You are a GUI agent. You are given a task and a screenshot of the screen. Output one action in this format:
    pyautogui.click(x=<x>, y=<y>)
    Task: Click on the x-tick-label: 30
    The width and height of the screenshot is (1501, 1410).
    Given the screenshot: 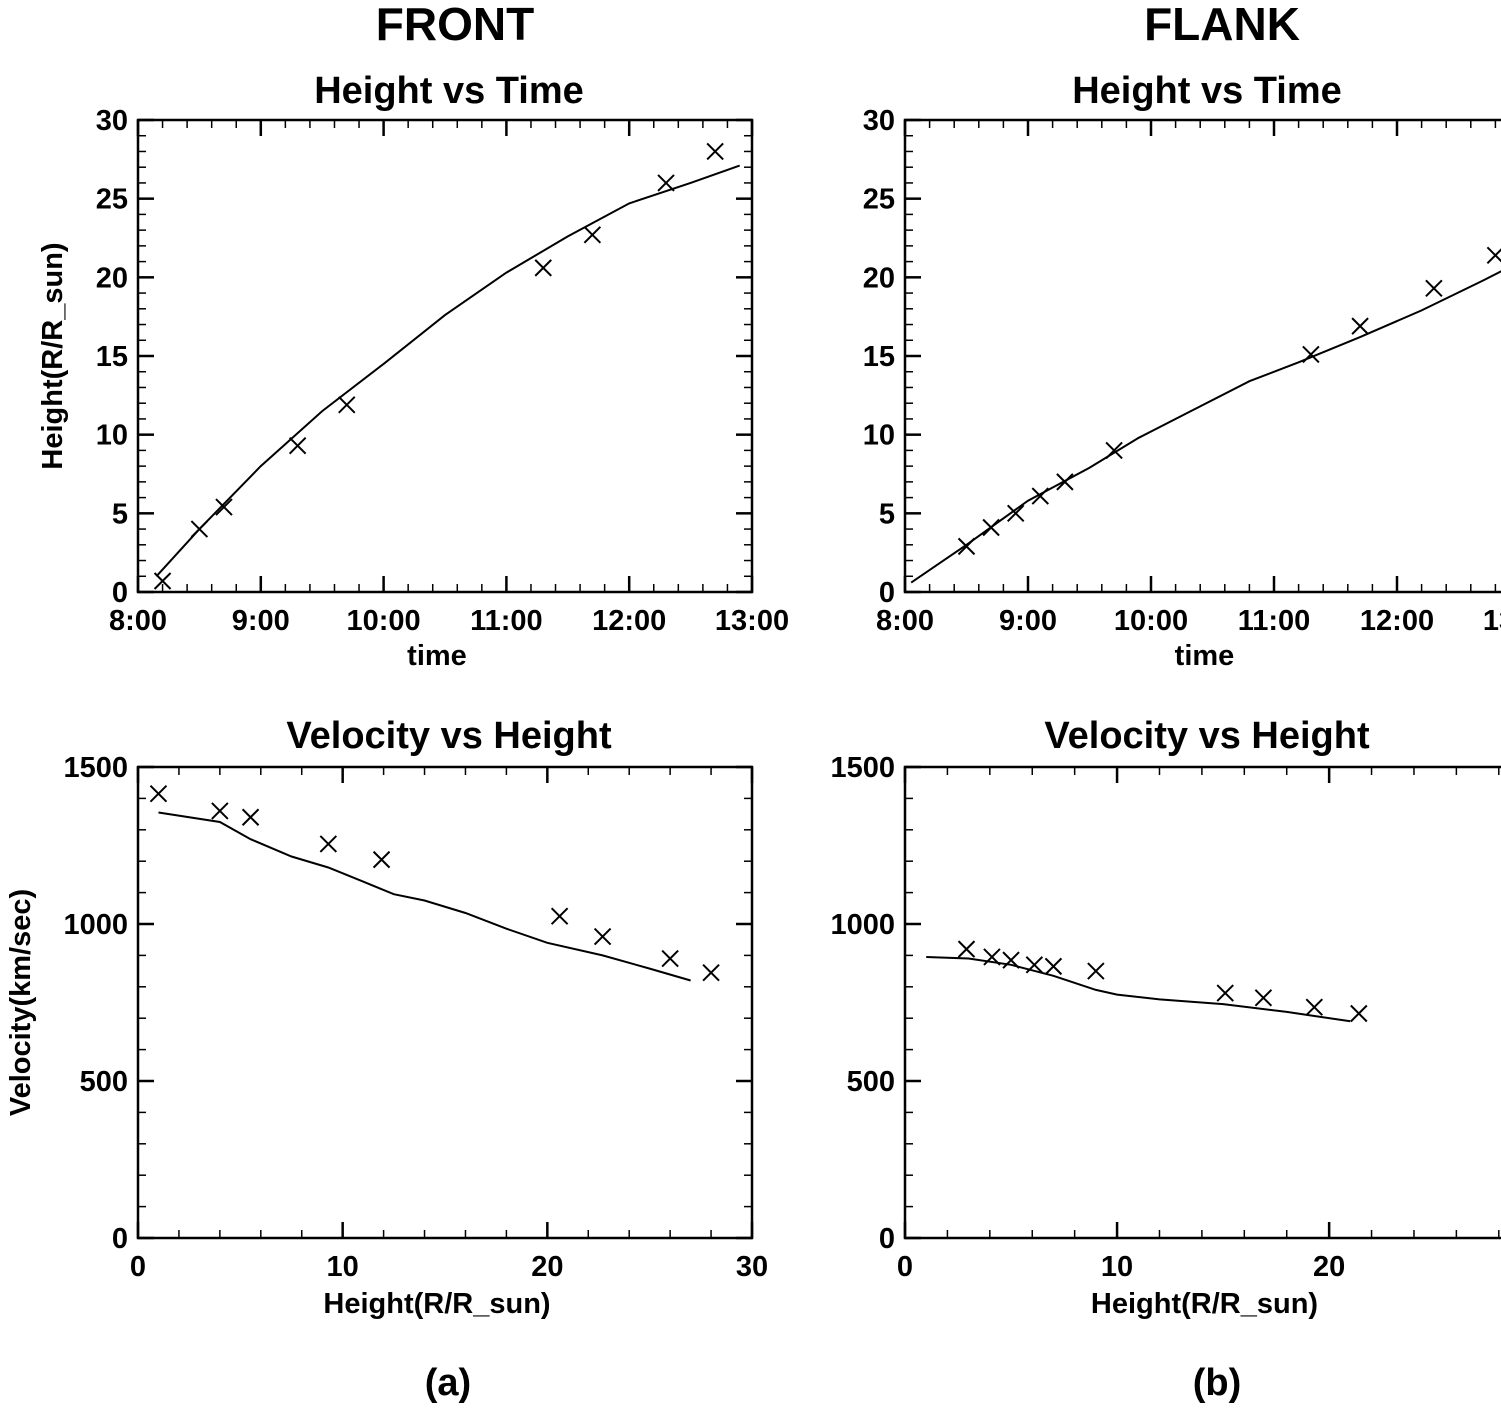 What is the action you would take?
    pyautogui.click(x=752, y=1267)
    